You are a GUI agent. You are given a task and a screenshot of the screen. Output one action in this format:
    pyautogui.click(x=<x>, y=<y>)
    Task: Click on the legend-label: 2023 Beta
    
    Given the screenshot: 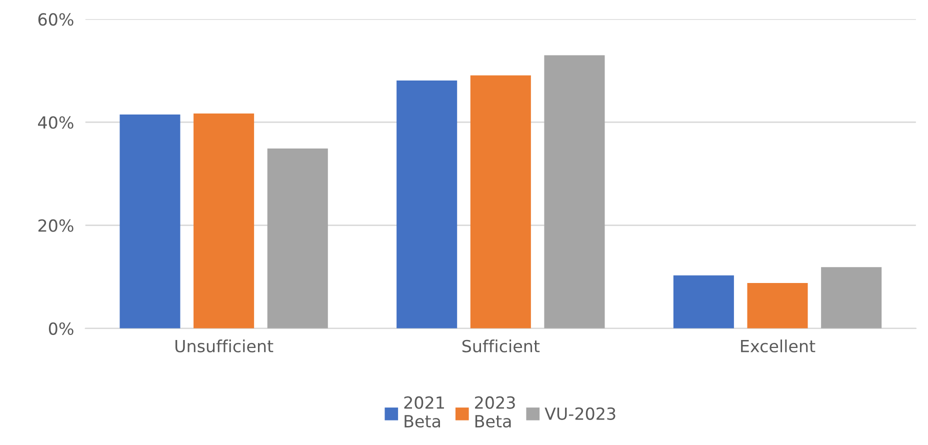 What is the action you would take?
    pyautogui.click(x=495, y=412)
    